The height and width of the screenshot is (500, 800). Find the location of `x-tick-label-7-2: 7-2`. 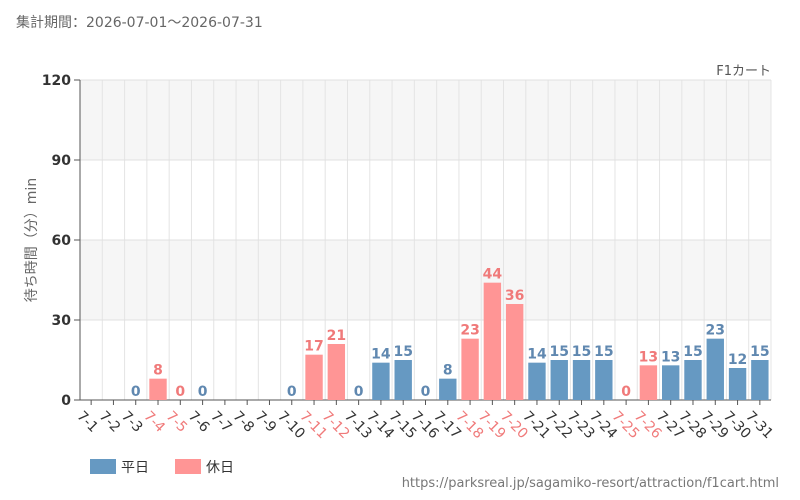

x-tick-label-7-2: 7-2 is located at coordinates (109, 421).